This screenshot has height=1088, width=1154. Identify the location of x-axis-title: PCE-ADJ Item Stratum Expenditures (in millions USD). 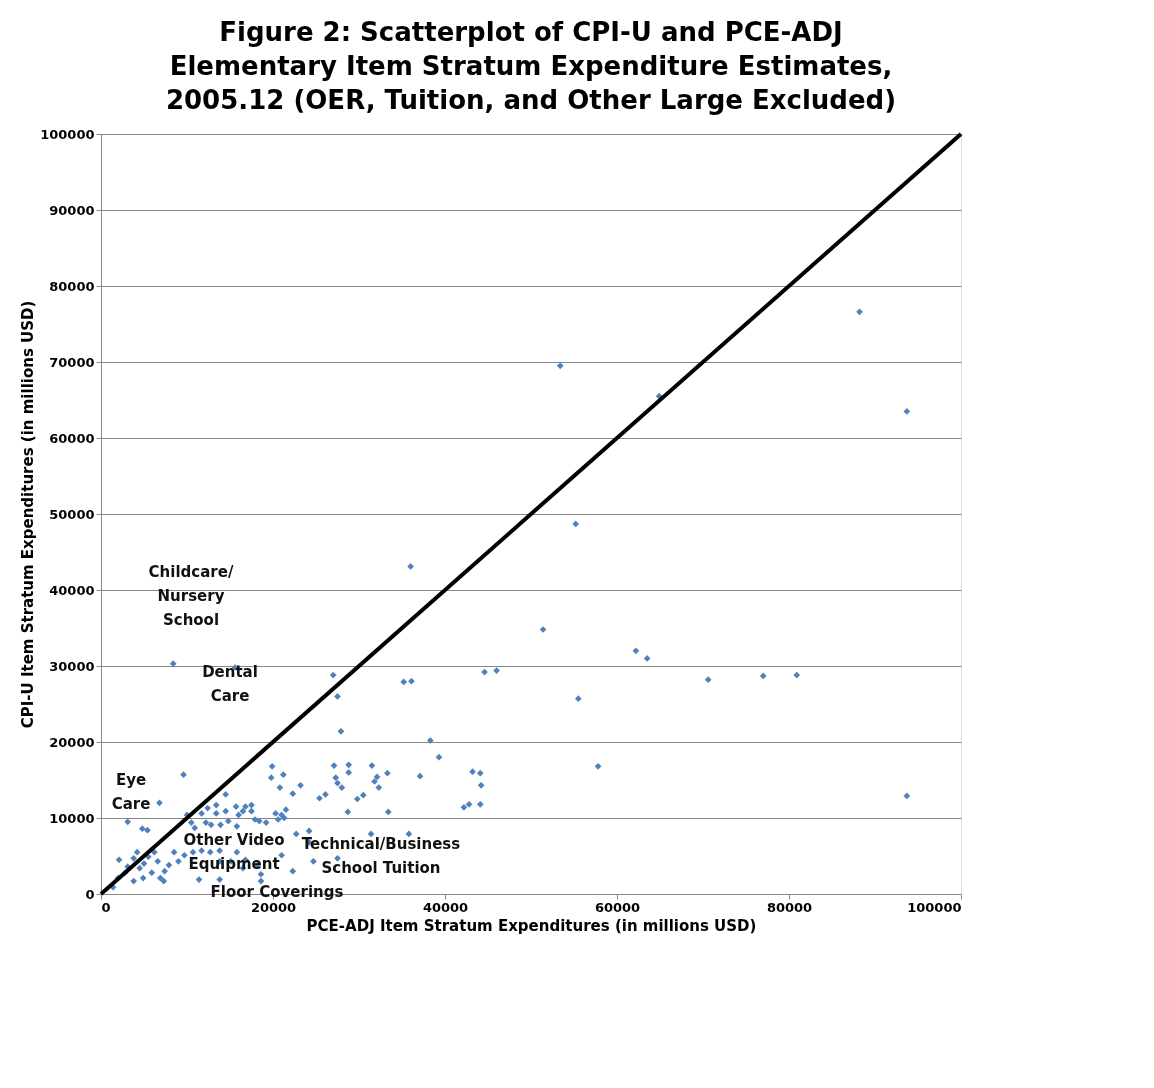
(531, 925).